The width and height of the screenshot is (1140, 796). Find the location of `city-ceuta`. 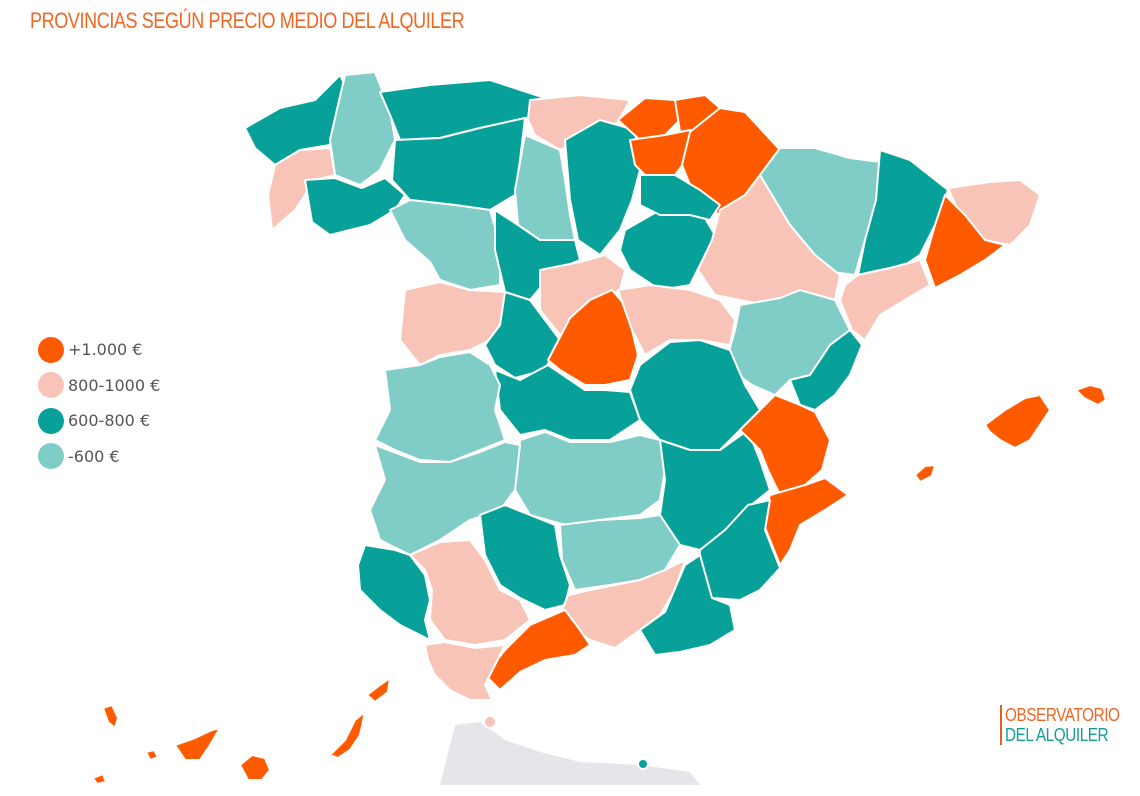

city-ceuta is located at coordinates (490, 722).